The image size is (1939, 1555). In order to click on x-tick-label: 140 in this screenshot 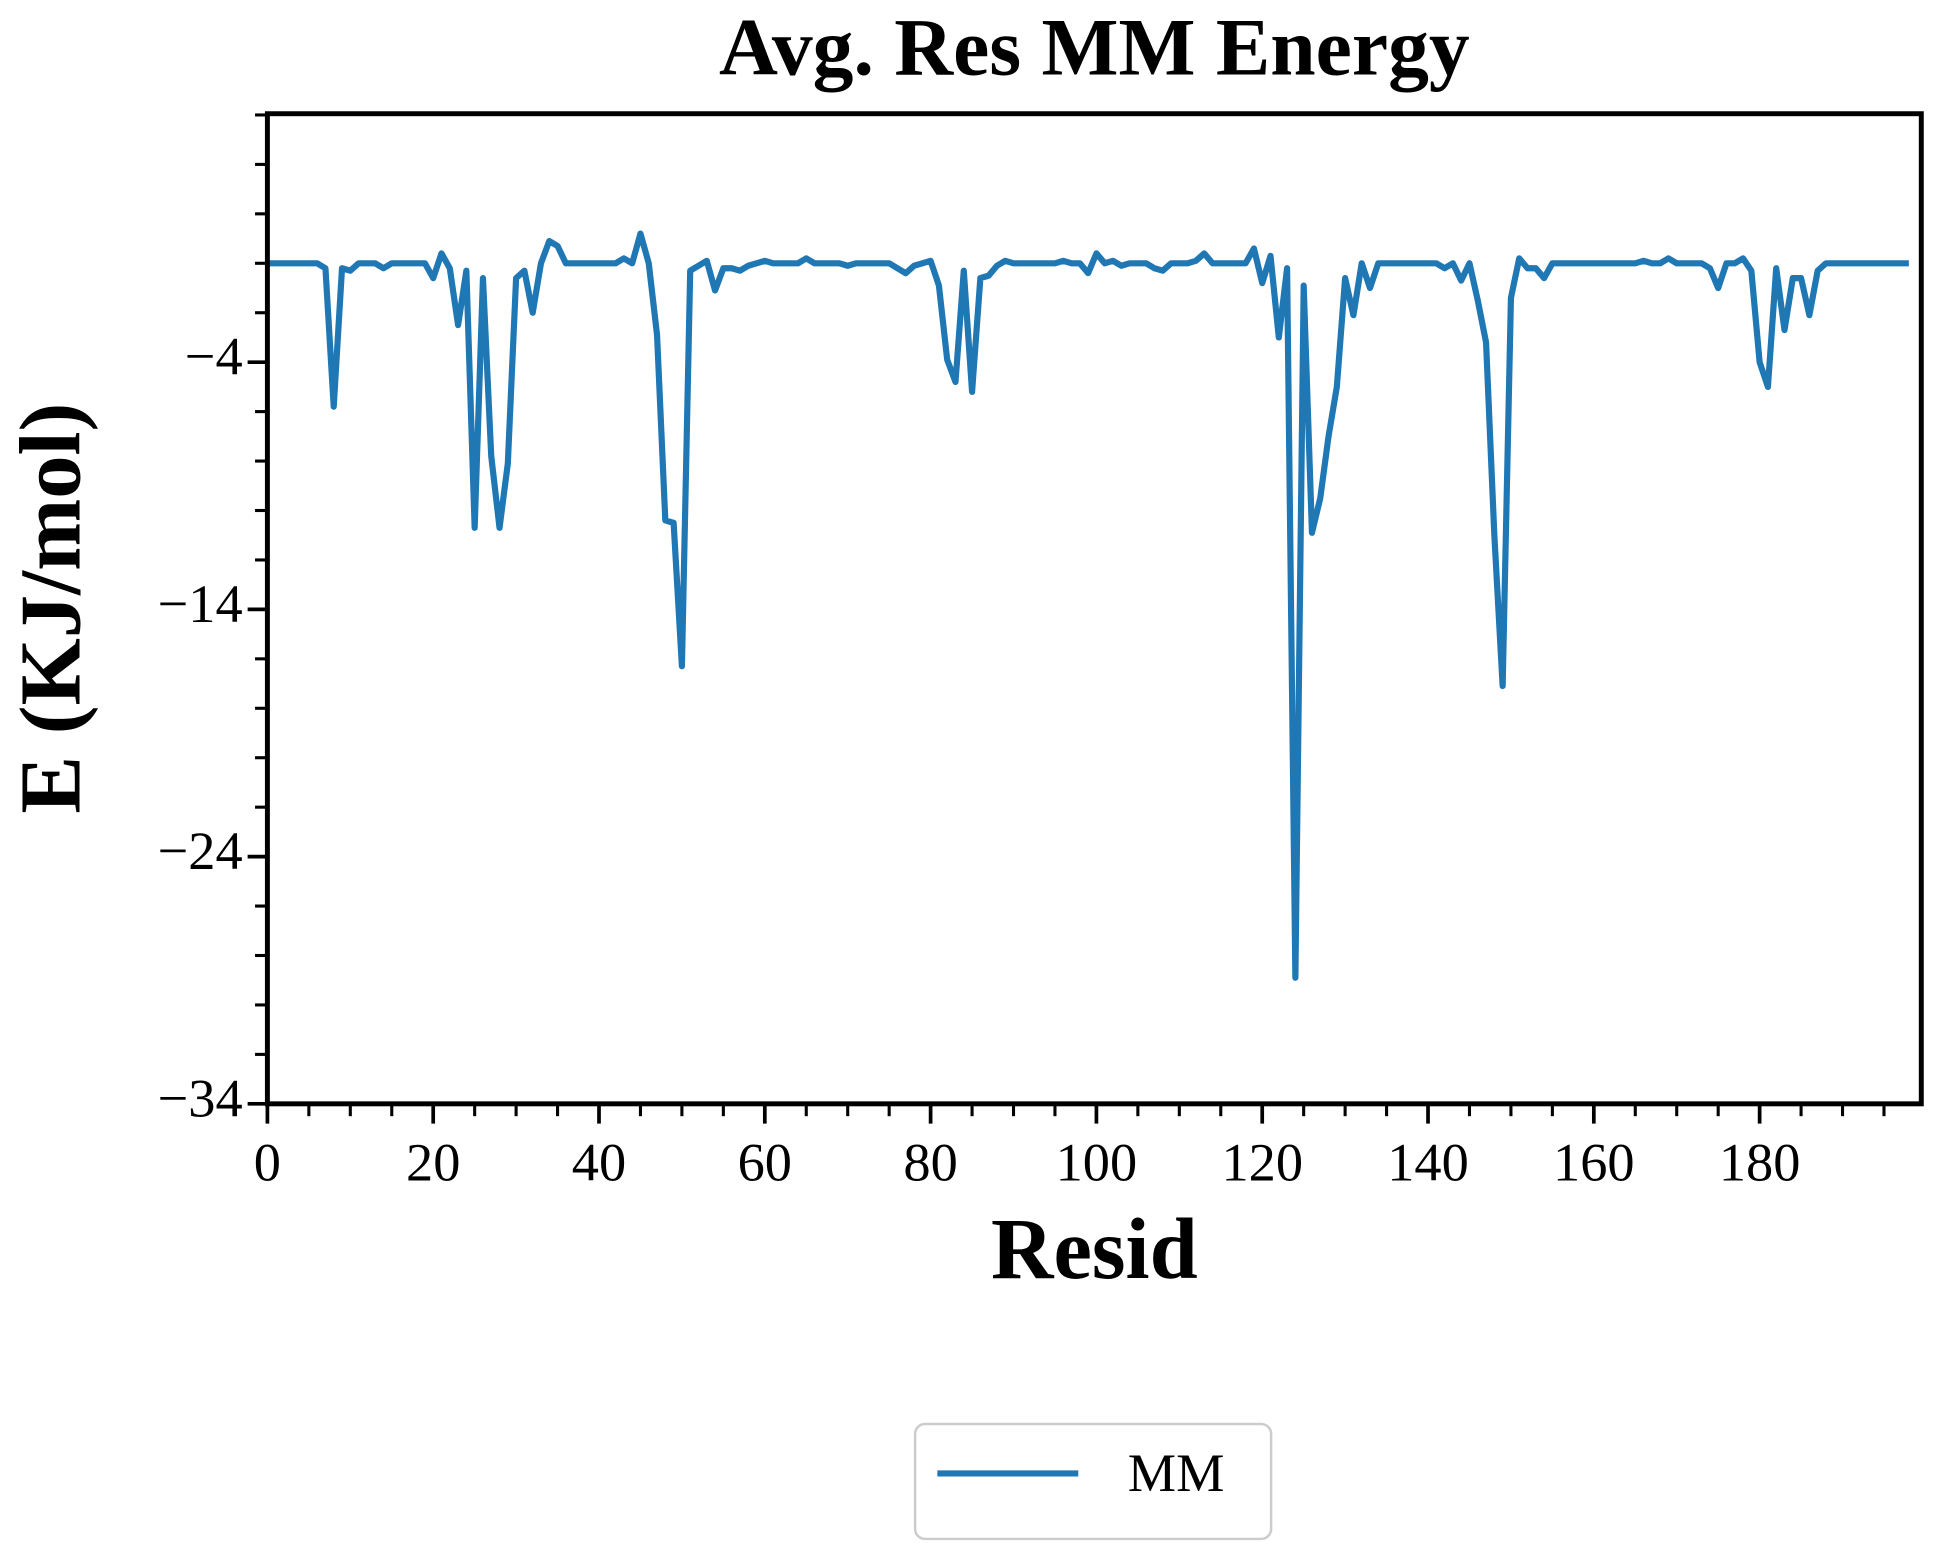, I will do `click(1428, 1162)`.